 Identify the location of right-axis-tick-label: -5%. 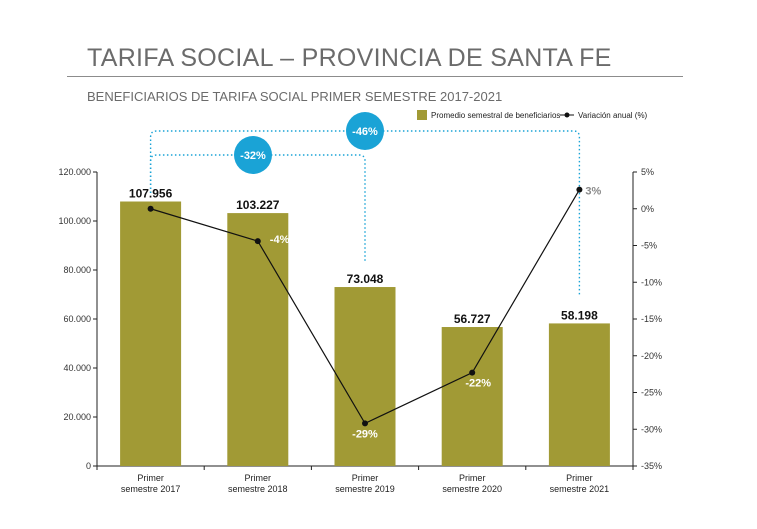
(649, 246).